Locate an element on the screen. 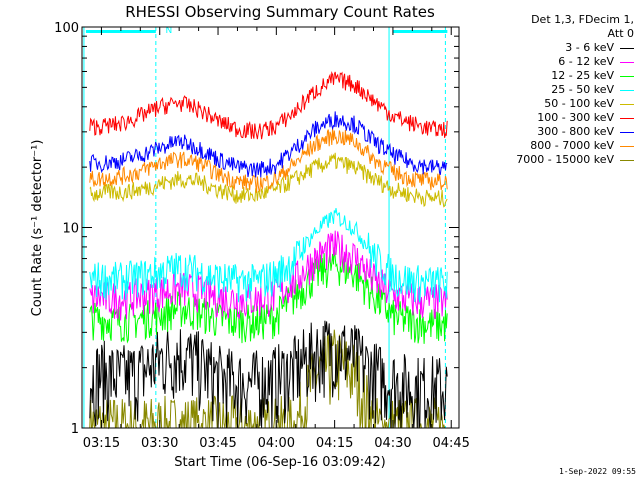 The image size is (640, 480). chart-title: RHESSI Observing Summary Count Rates is located at coordinates (280, 12).